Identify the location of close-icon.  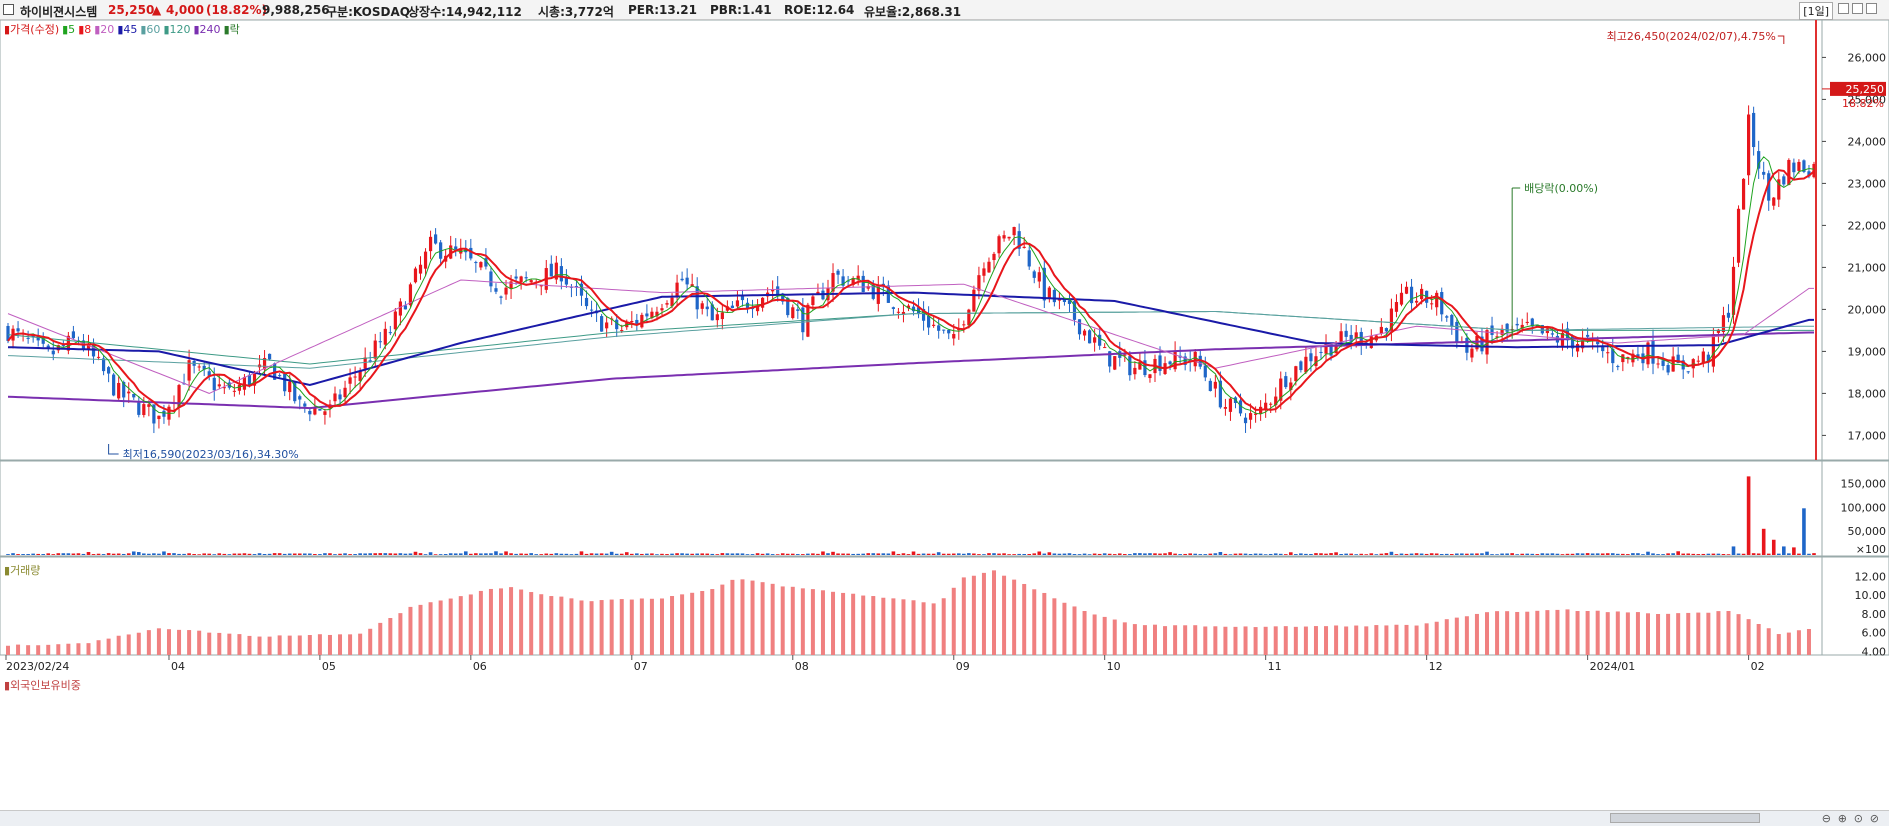
(1871, 8).